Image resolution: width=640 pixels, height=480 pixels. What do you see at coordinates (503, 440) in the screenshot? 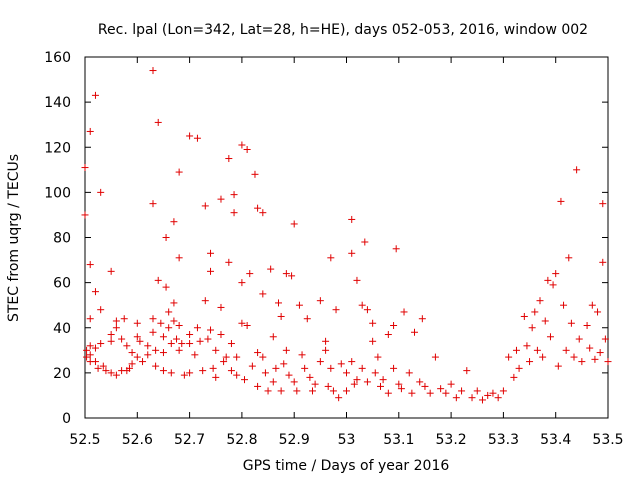
I see `x-tick-label-8: 53.3` at bounding box center [503, 440].